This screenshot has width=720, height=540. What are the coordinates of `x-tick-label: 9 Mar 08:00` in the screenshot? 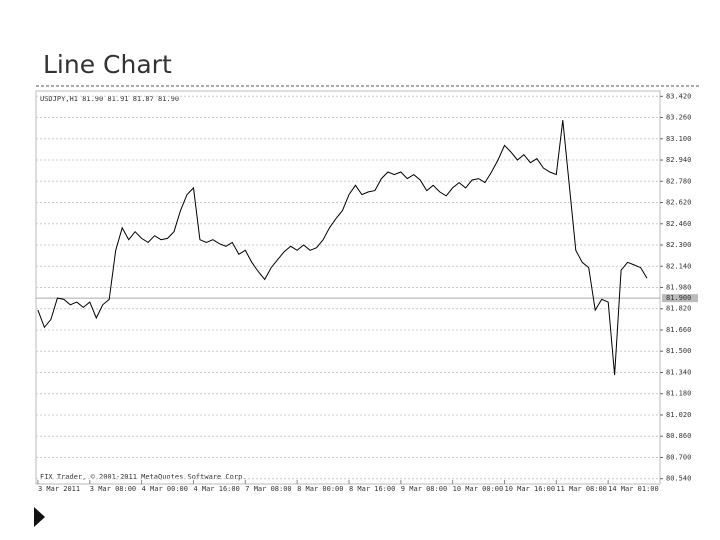 It's located at (424, 489).